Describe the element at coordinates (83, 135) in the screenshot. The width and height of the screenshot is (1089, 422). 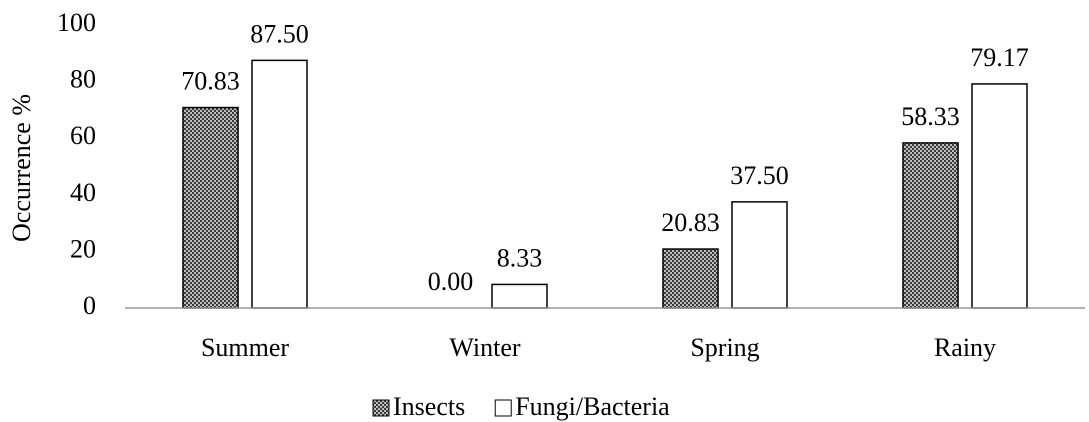
I see `y-tick-label: 60` at that location.